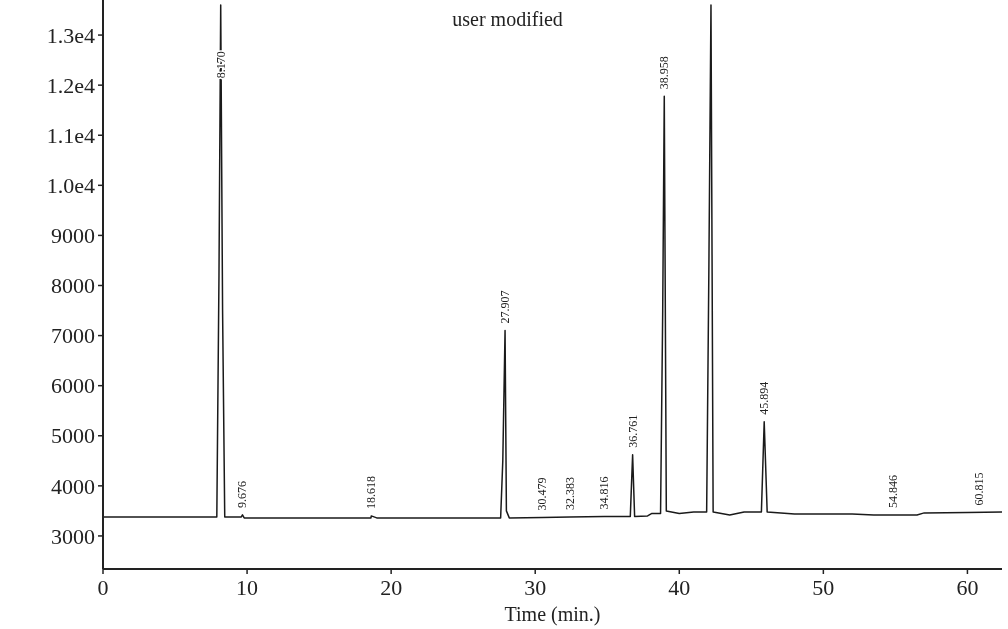 This screenshot has width=1008, height=629. Describe the element at coordinates (73, 386) in the screenshot. I see `y-tick-label: 6000` at that location.